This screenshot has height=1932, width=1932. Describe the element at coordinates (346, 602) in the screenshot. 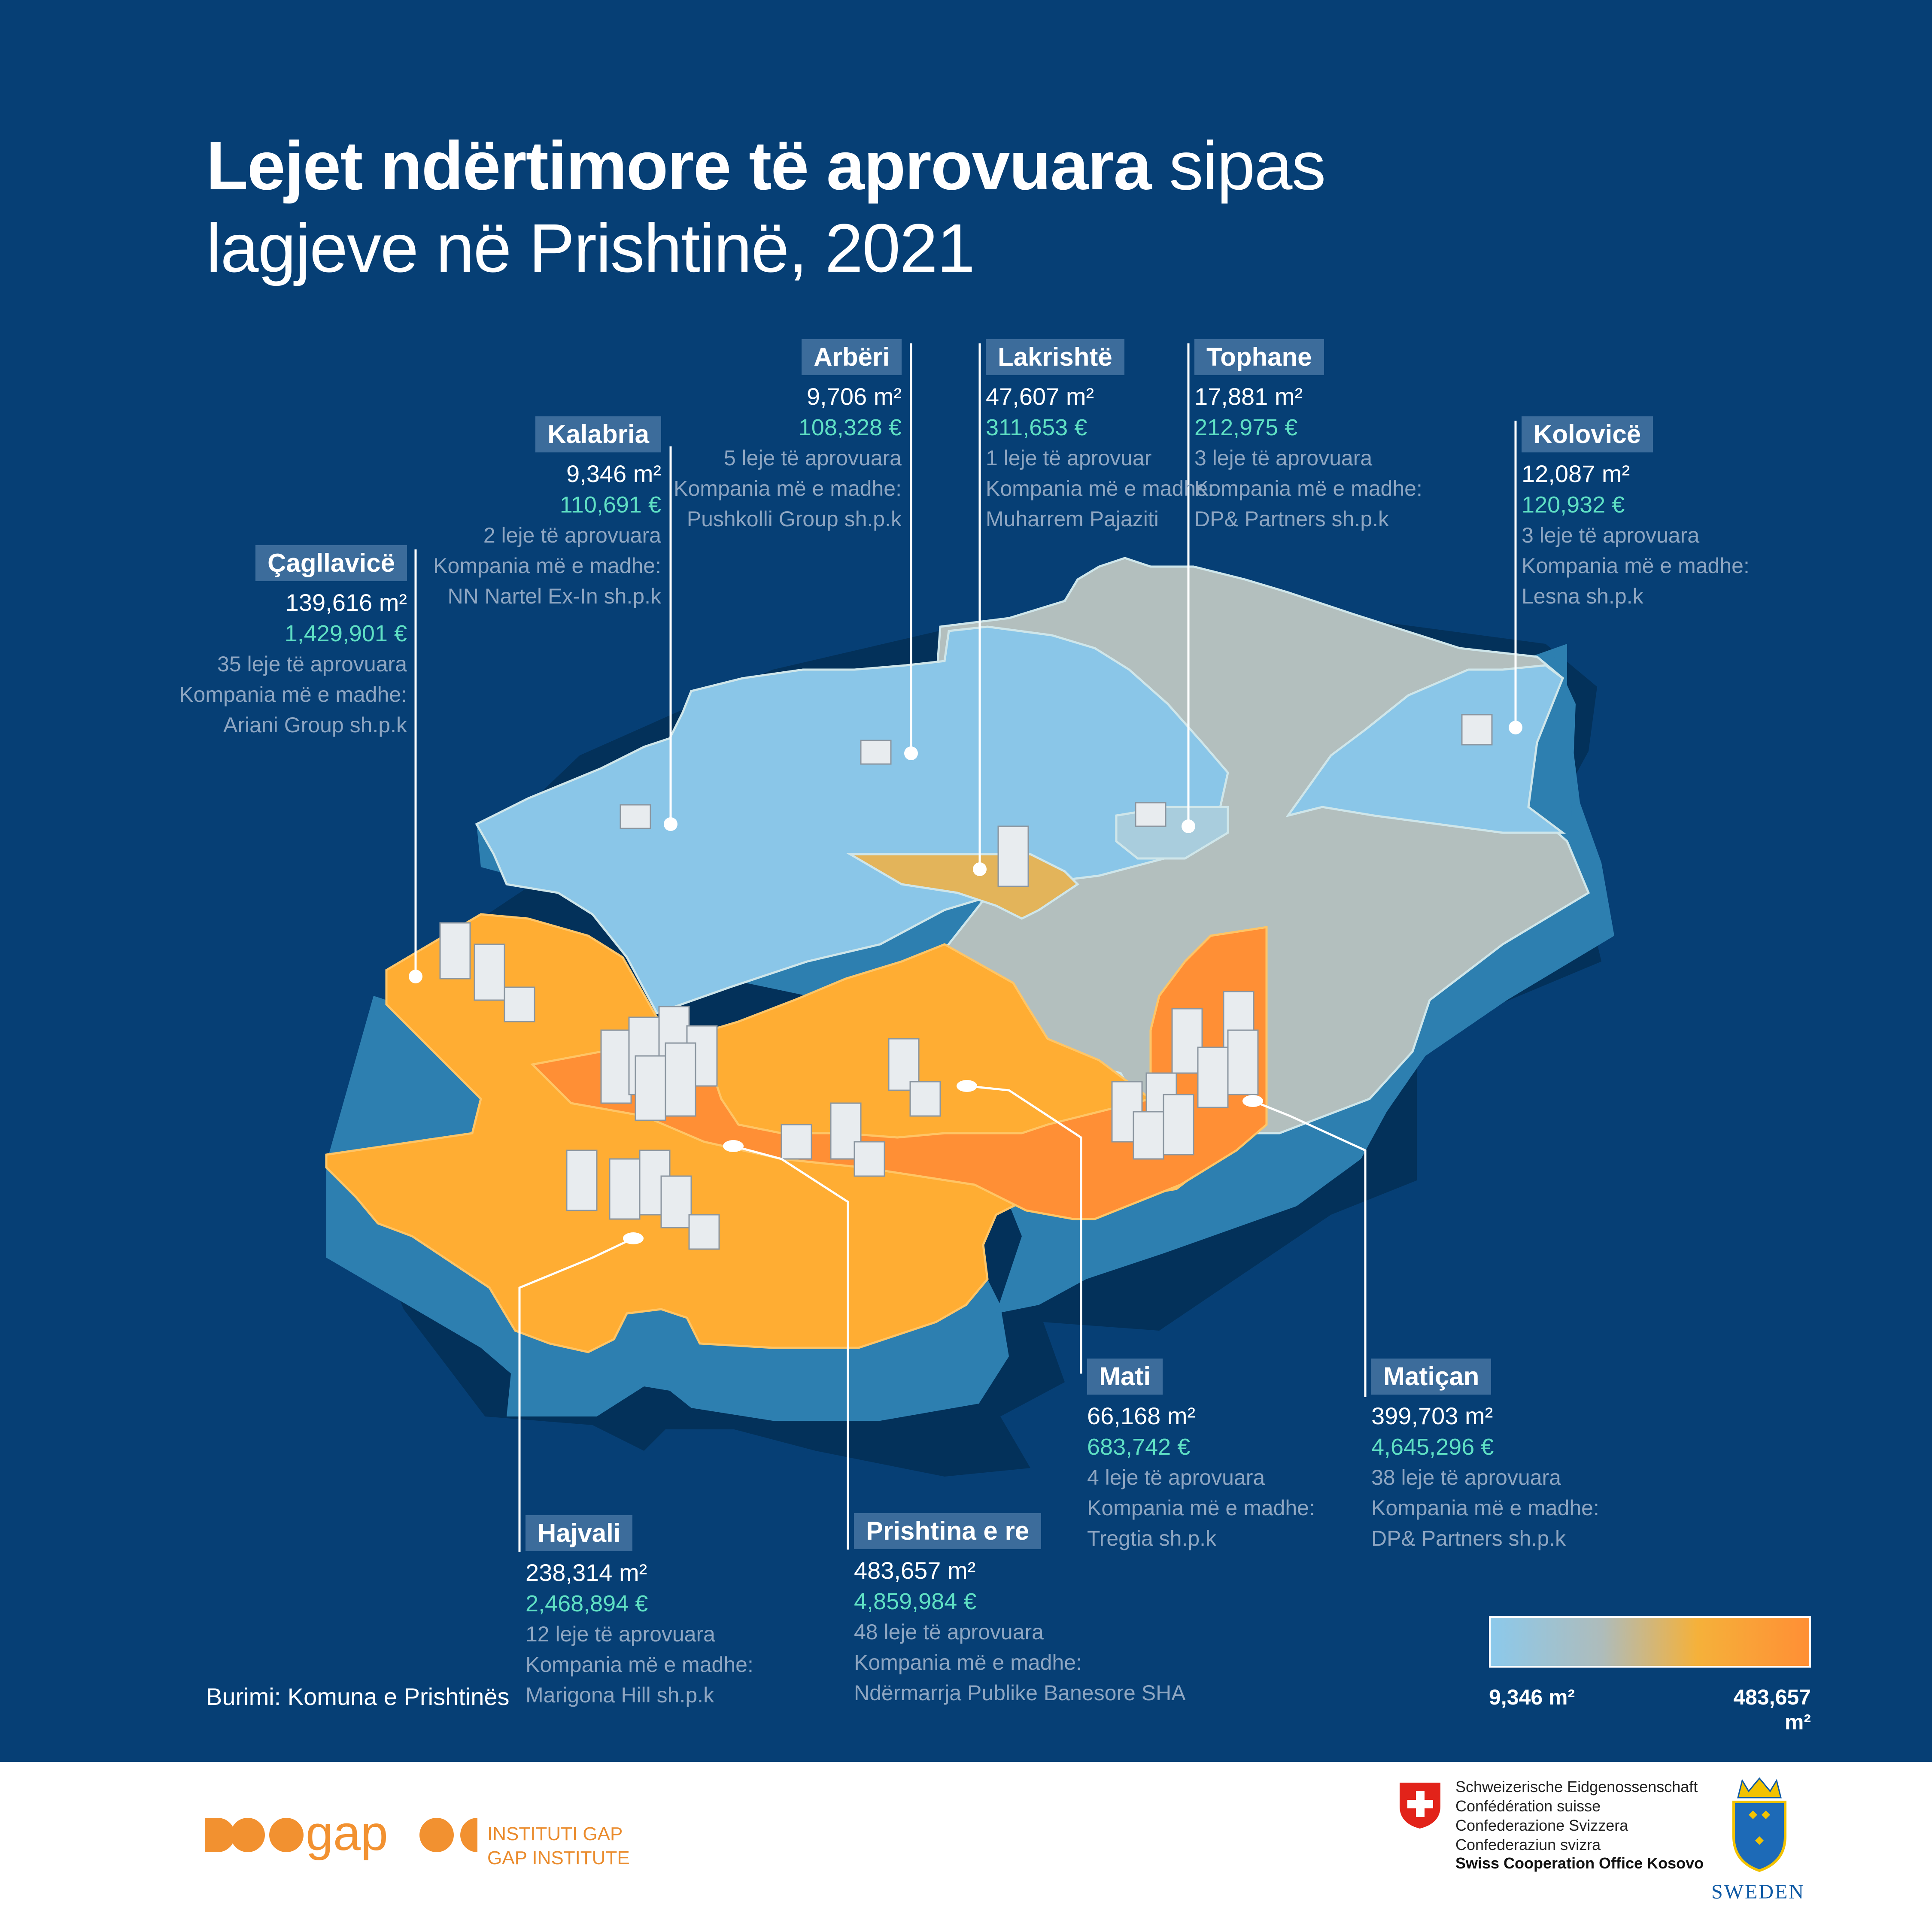

I see `area: 139,616 m²` at that location.